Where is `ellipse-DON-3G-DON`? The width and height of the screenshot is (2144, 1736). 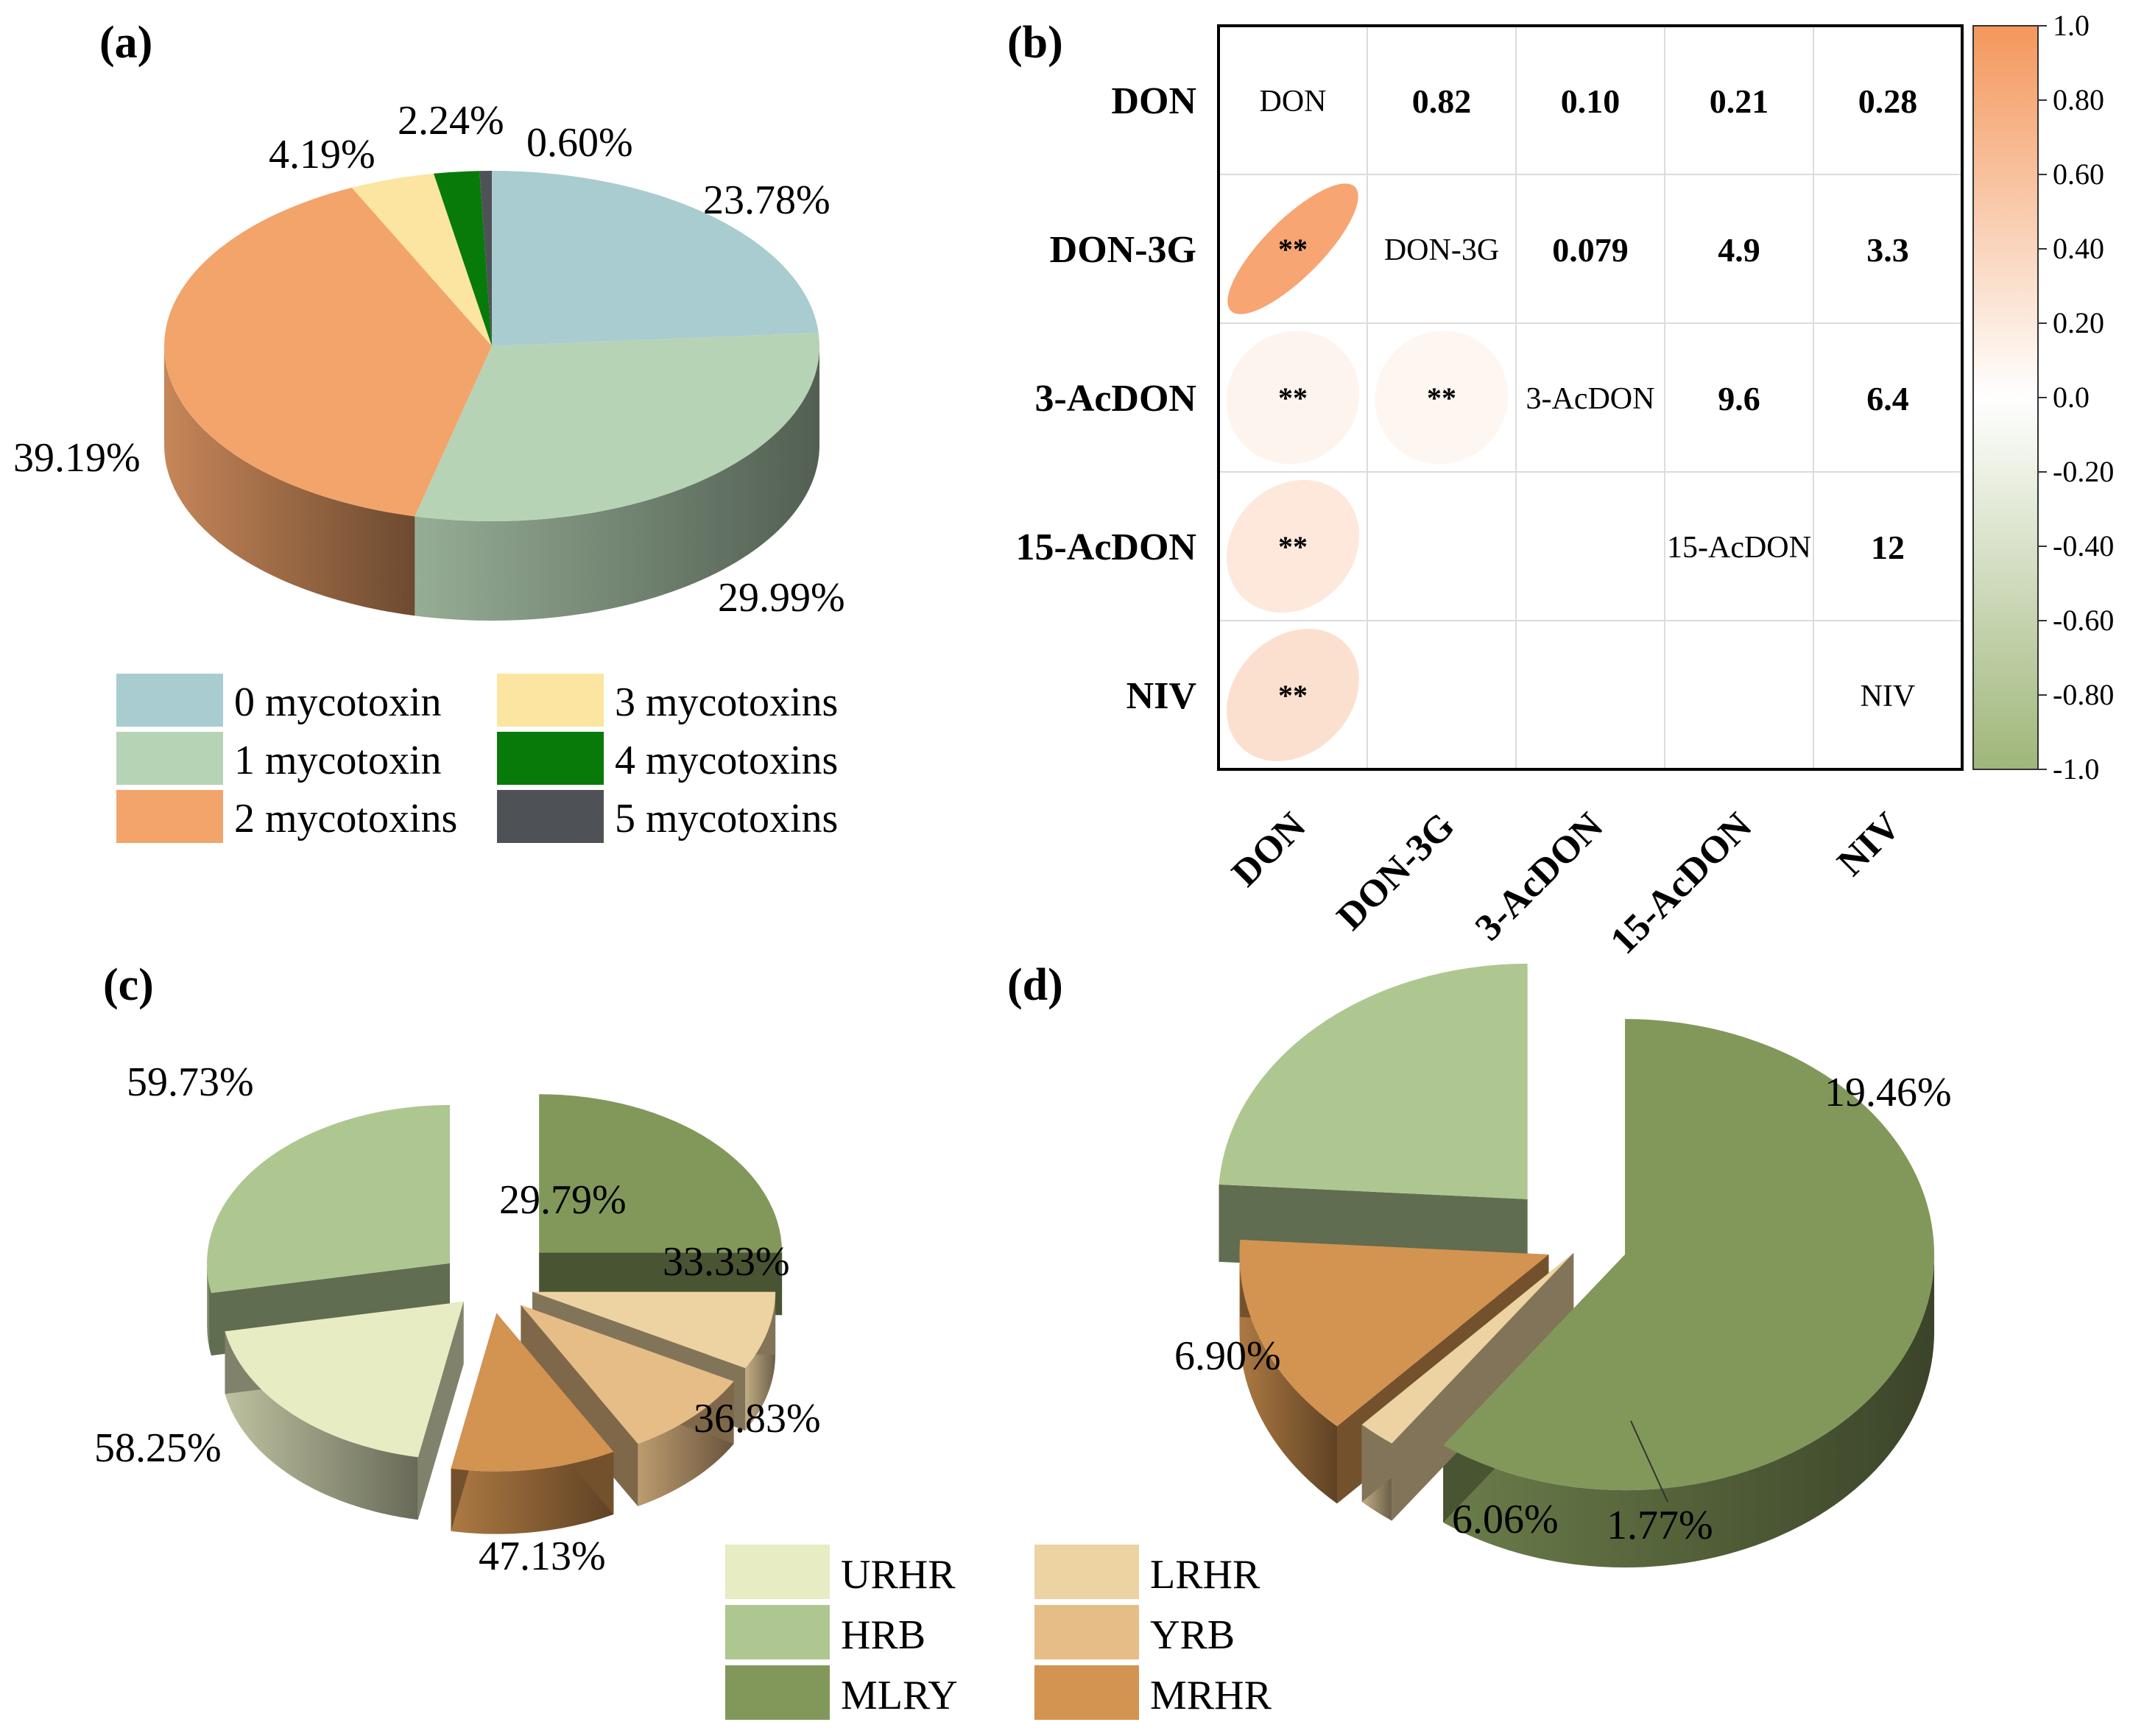 ellipse-DON-3G-DON is located at coordinates (1292, 249).